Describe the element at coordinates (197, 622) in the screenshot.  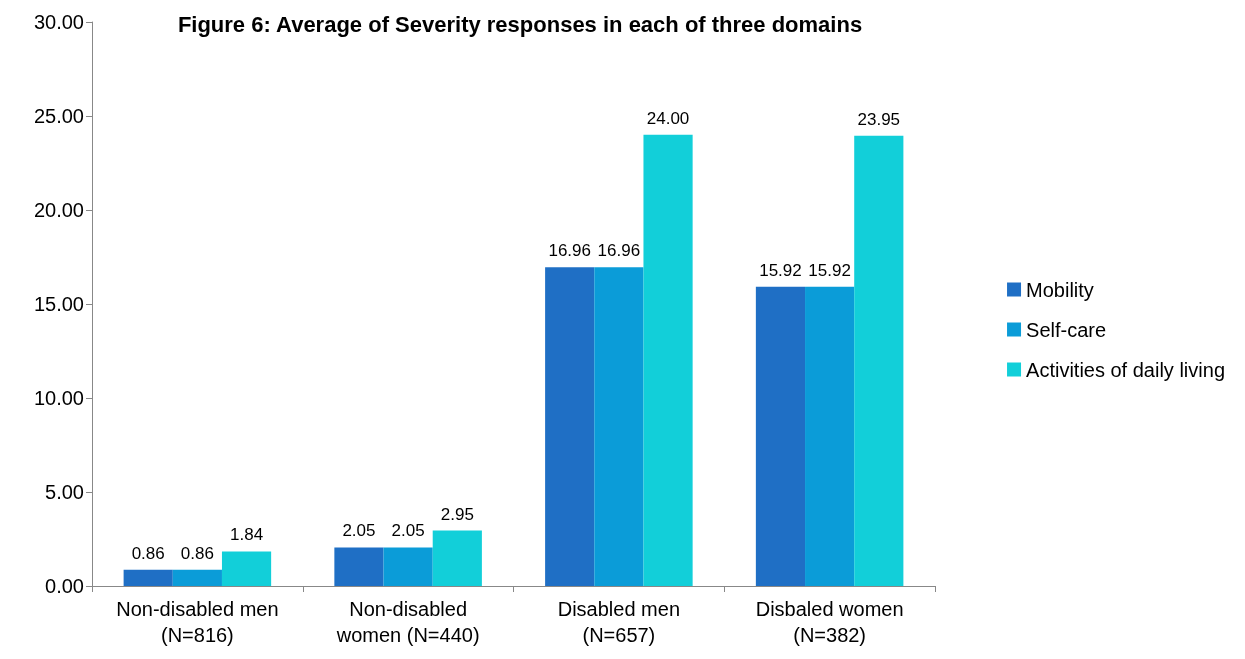
I see `x-tick-label: Non-disabled men (N=816)` at that location.